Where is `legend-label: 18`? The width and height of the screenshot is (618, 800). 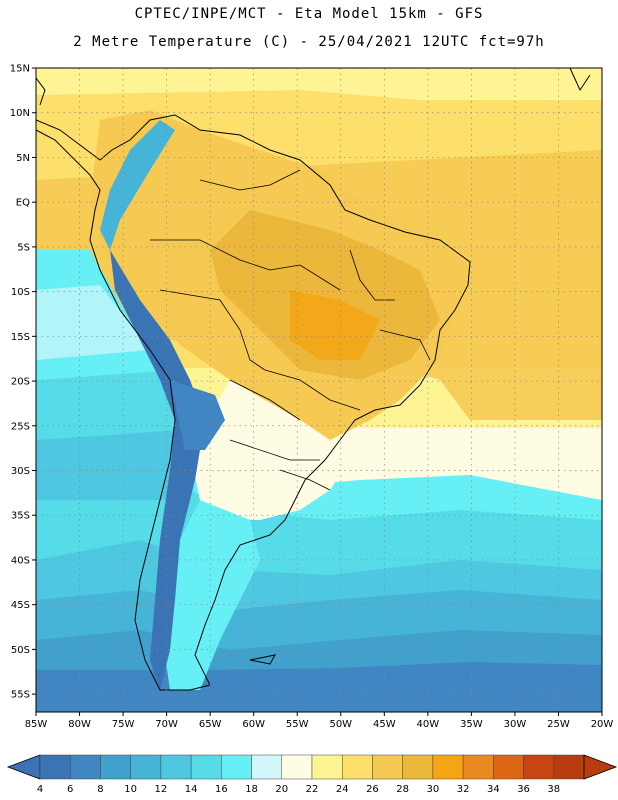 legend-label: 18 is located at coordinates (251, 789).